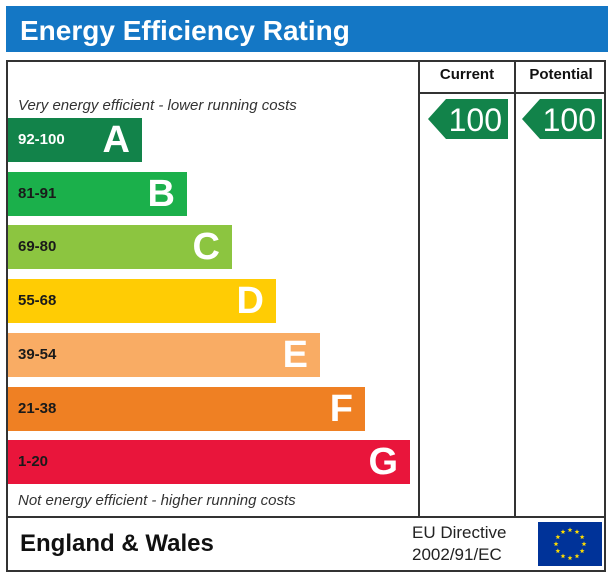 The height and width of the screenshot is (576, 612). What do you see at coordinates (569, 120) in the screenshot?
I see `potential-rating-value: 100` at bounding box center [569, 120].